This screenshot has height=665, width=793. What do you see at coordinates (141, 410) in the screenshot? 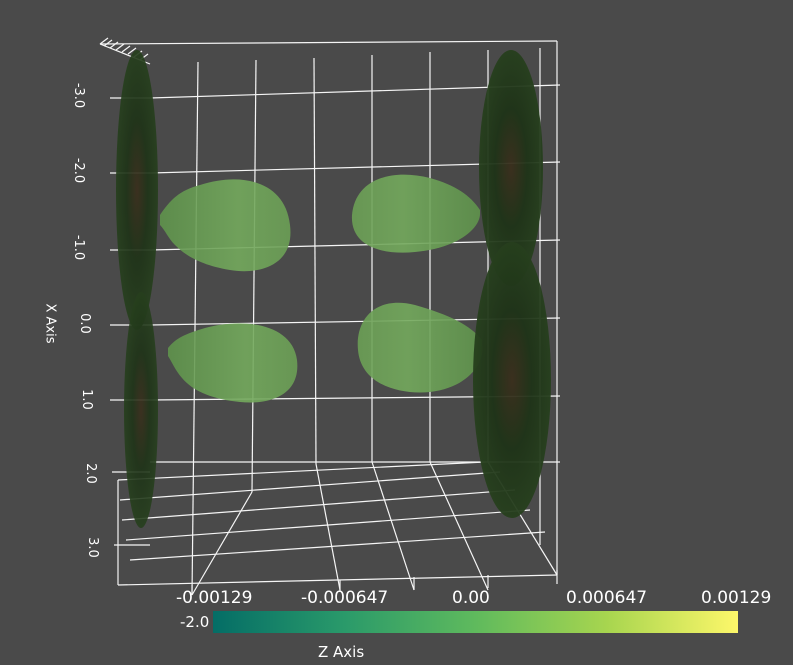
I see `left-disk-lower` at bounding box center [141, 410].